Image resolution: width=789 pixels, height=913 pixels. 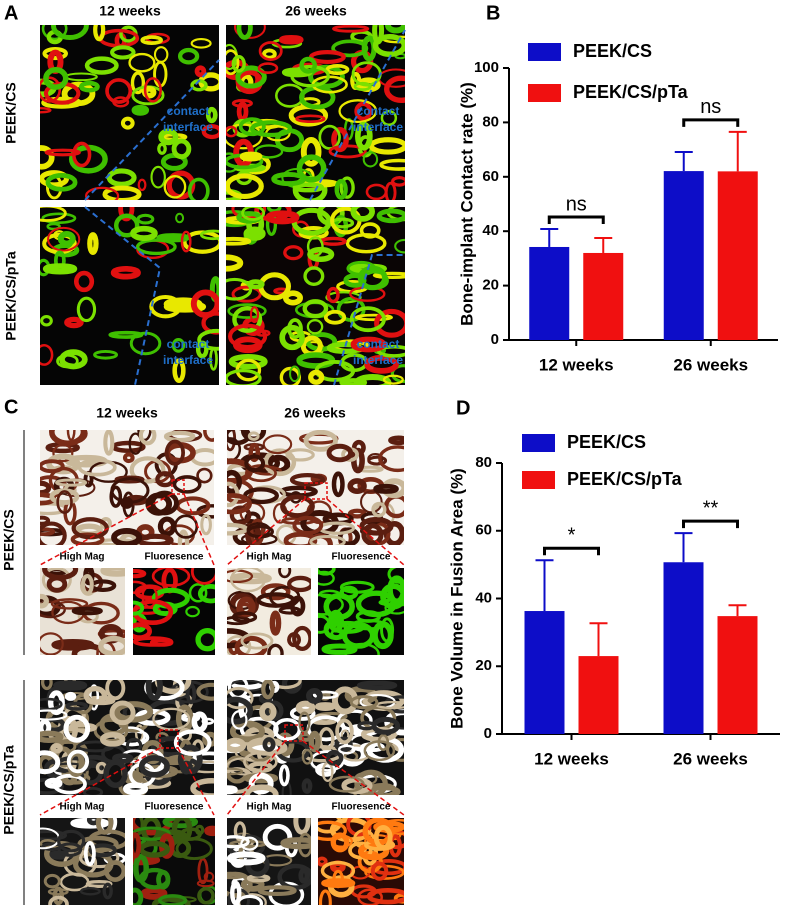 I want to click on texture, so click(x=82, y=611).